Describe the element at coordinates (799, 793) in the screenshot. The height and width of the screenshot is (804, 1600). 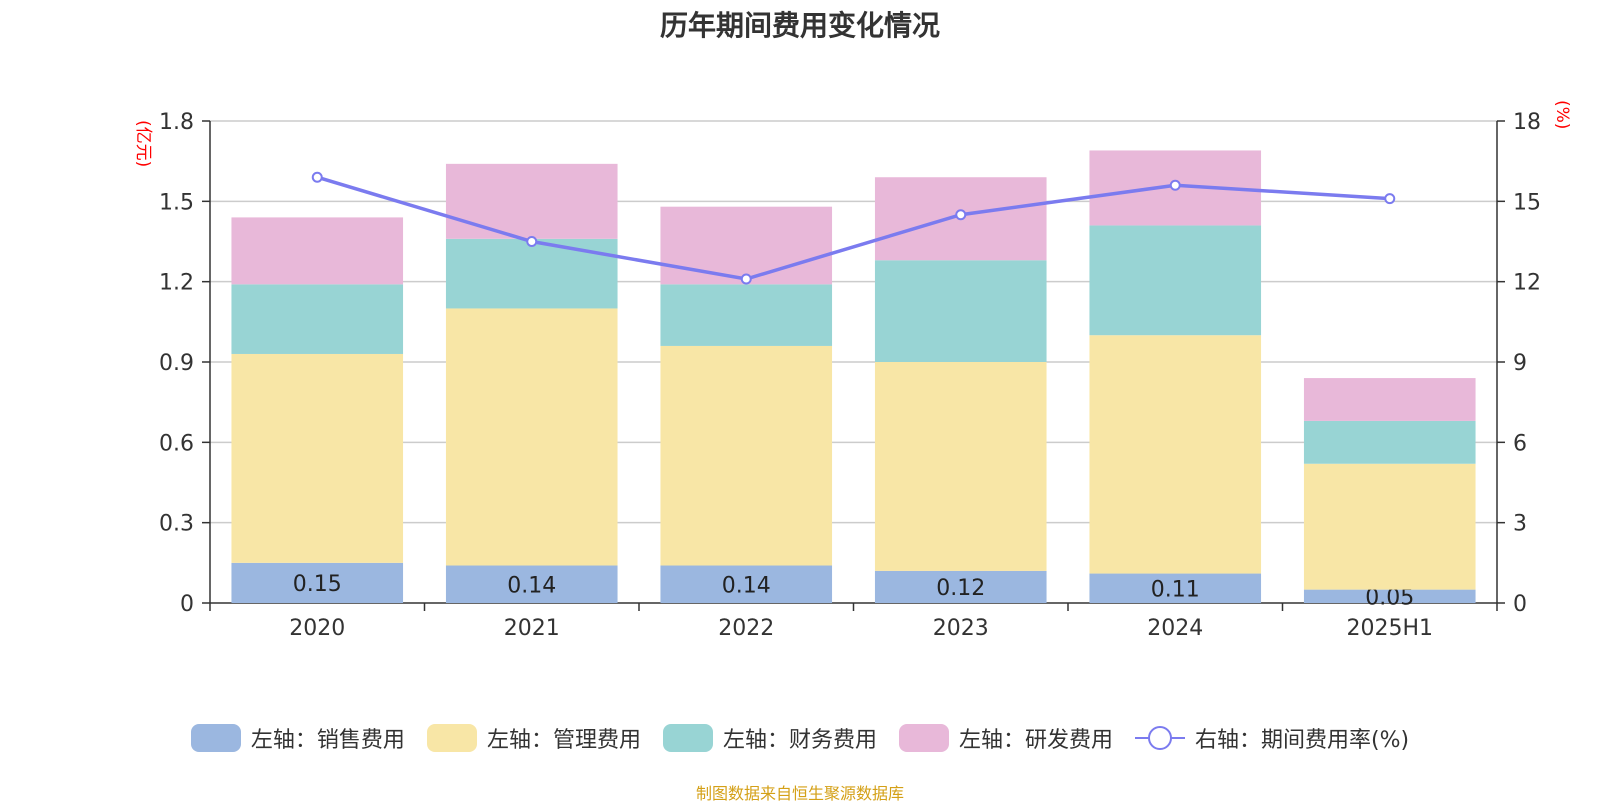
I see `source-footer: 制图数据来自恒生聚源数据库` at that location.